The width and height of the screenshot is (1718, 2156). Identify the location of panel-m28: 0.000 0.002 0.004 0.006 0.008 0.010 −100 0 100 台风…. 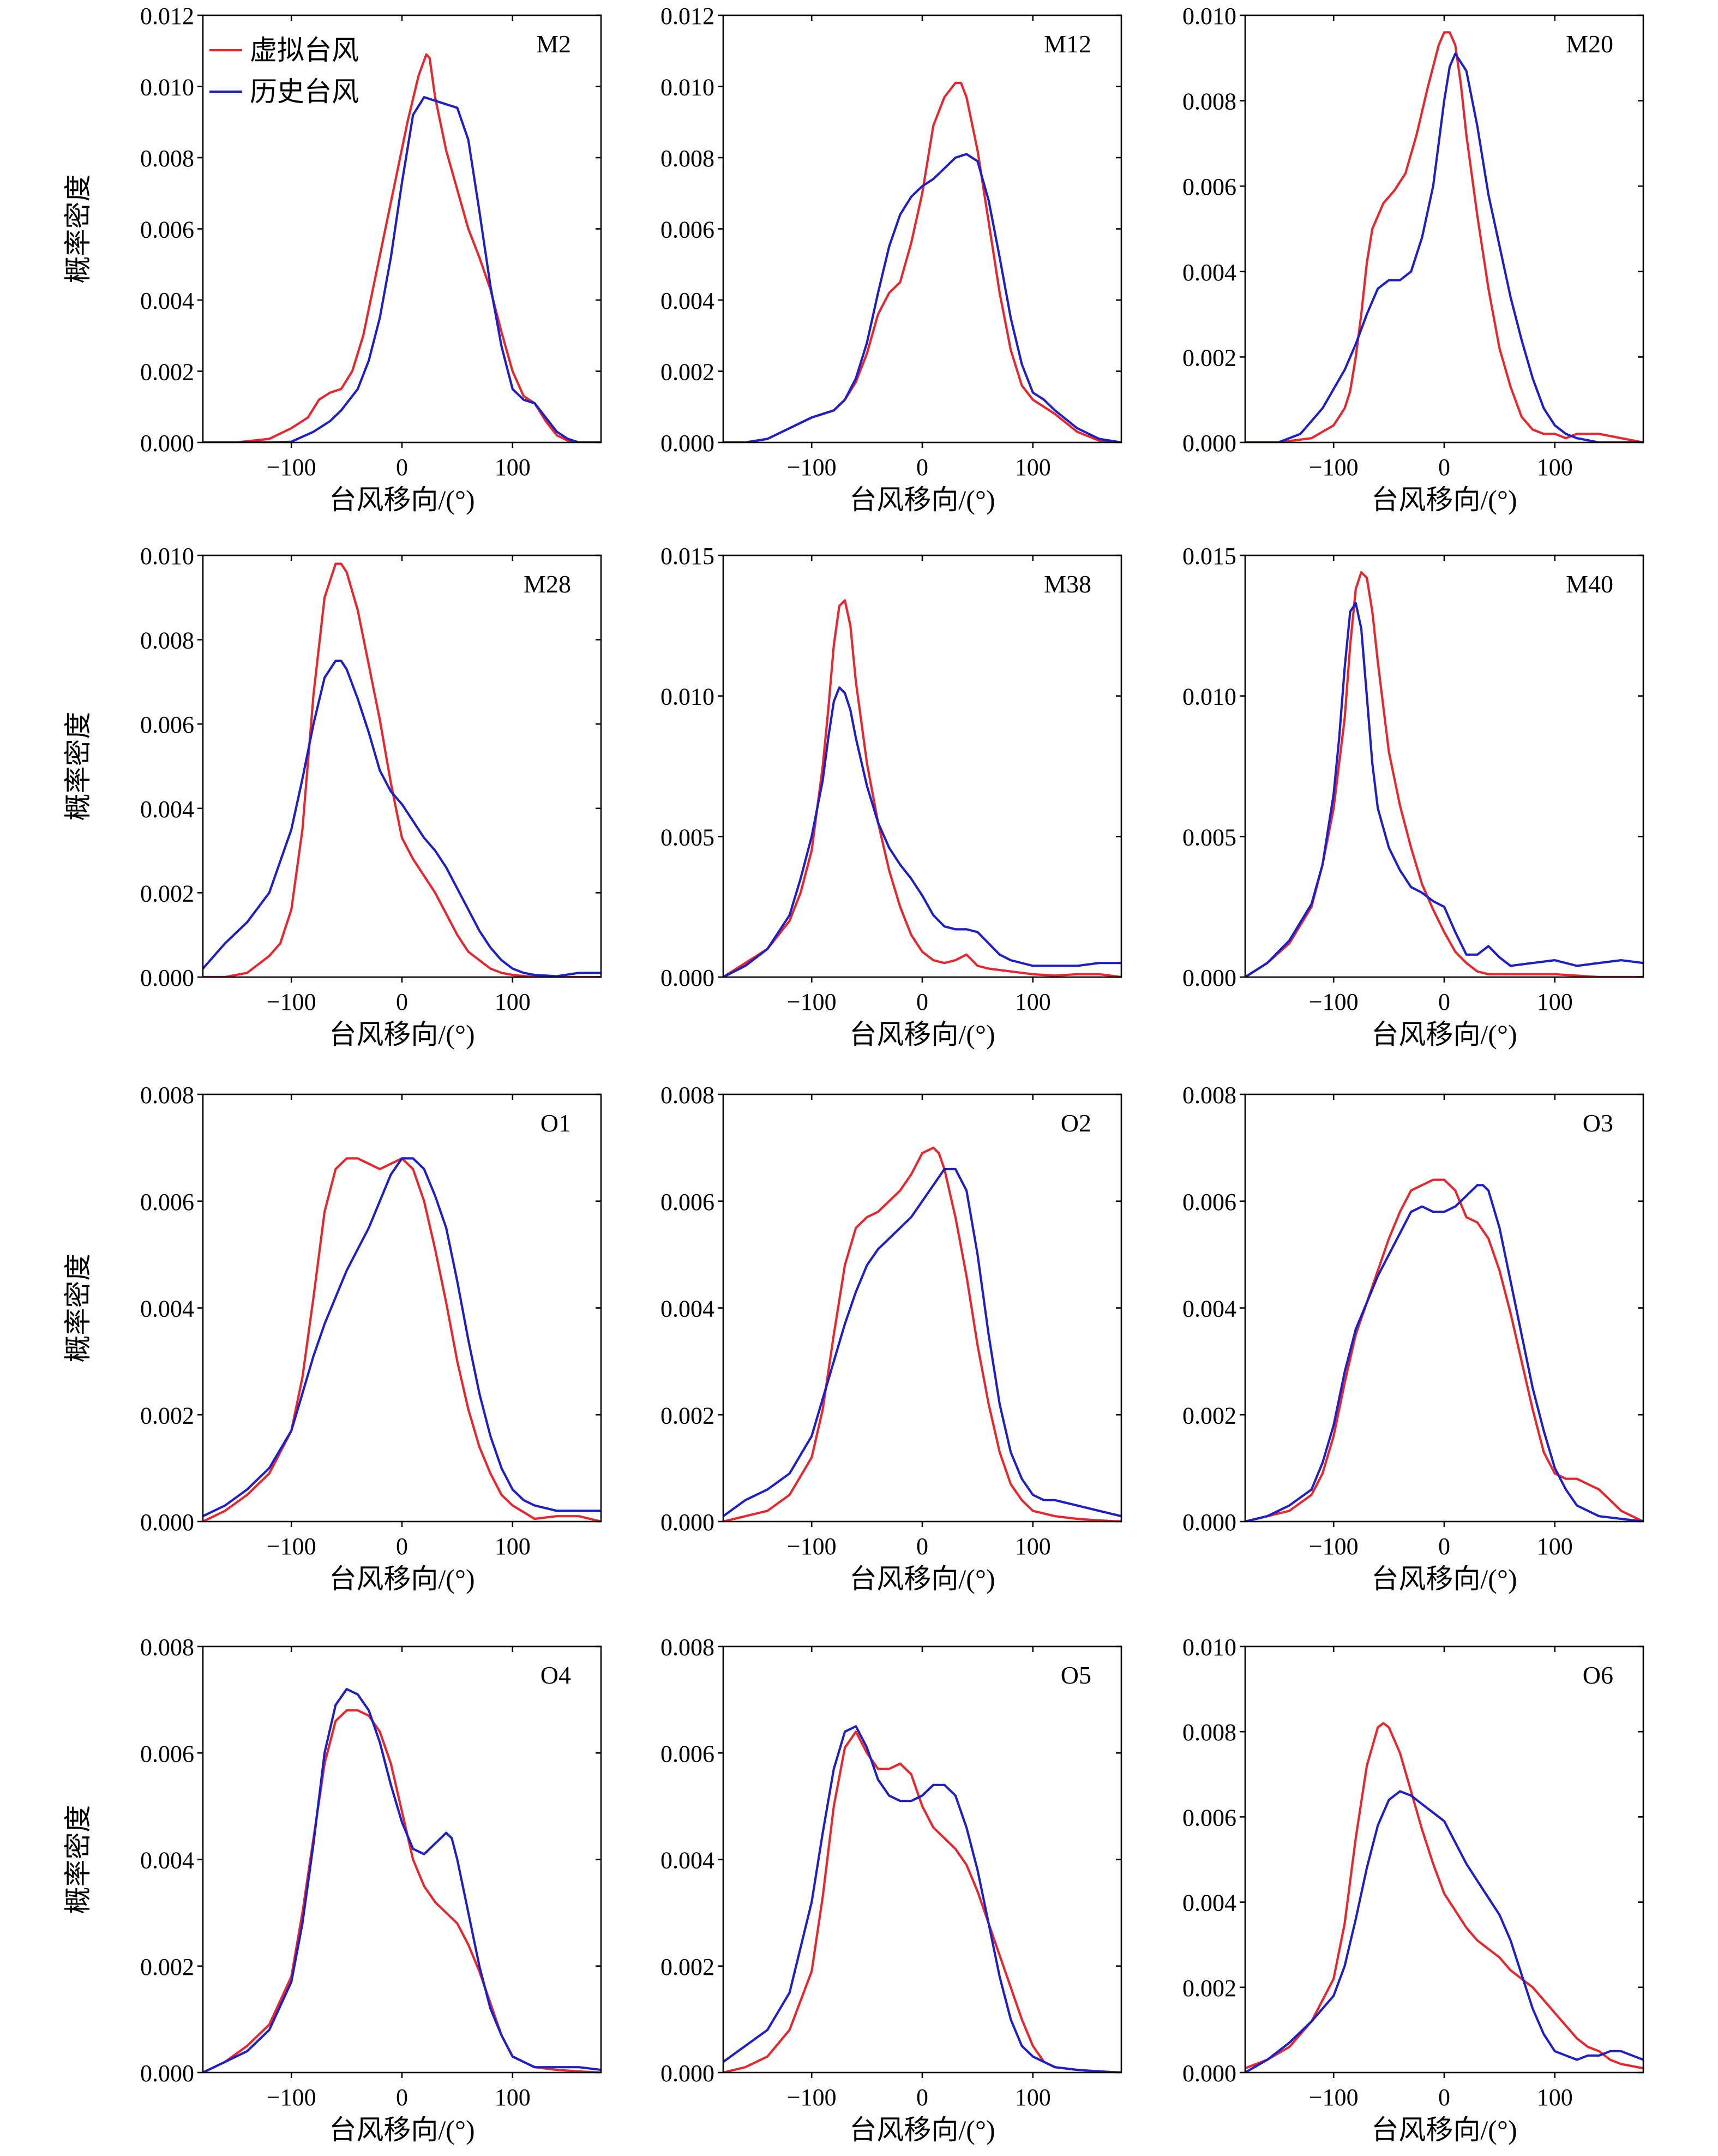
(332, 796).